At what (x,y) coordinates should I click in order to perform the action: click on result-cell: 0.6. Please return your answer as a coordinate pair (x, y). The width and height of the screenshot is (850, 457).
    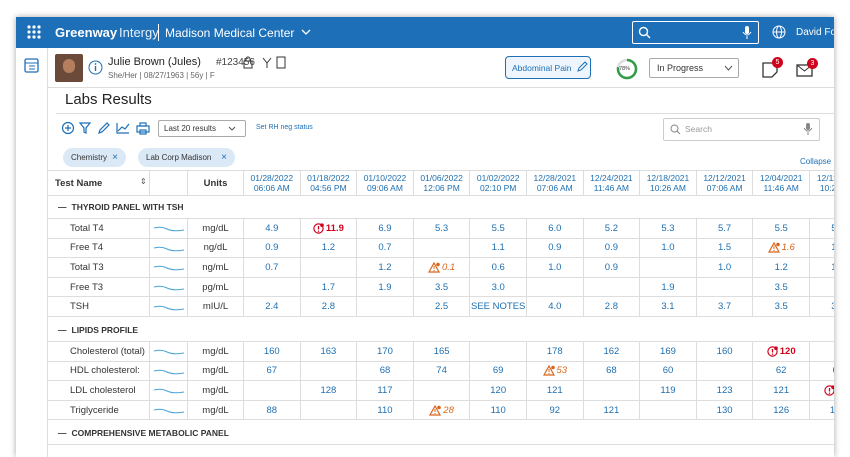
    Looking at the image, I should click on (498, 268).